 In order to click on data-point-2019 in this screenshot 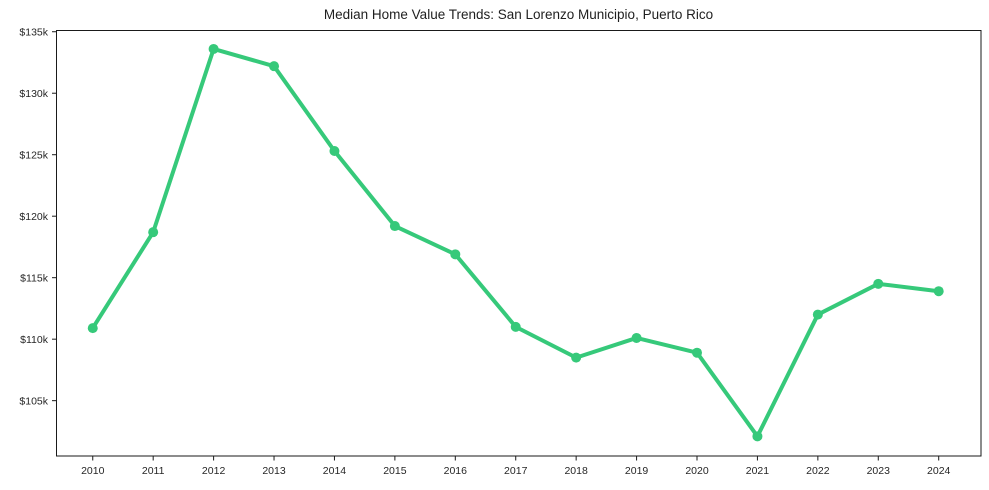, I will do `click(636, 337)`.